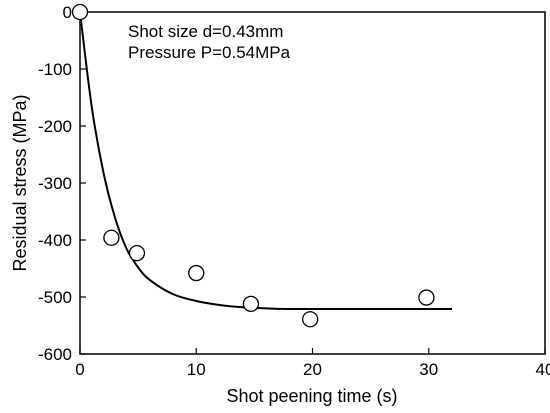 Image resolution: width=550 pixels, height=413 pixels. I want to click on y-tick-label: -200, so click(55, 126).